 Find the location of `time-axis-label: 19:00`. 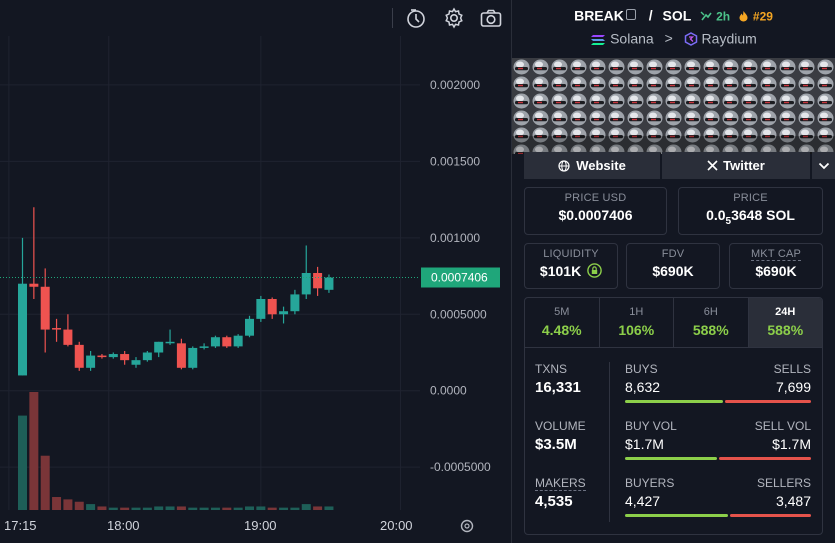

time-axis-label: 19:00 is located at coordinates (260, 525).